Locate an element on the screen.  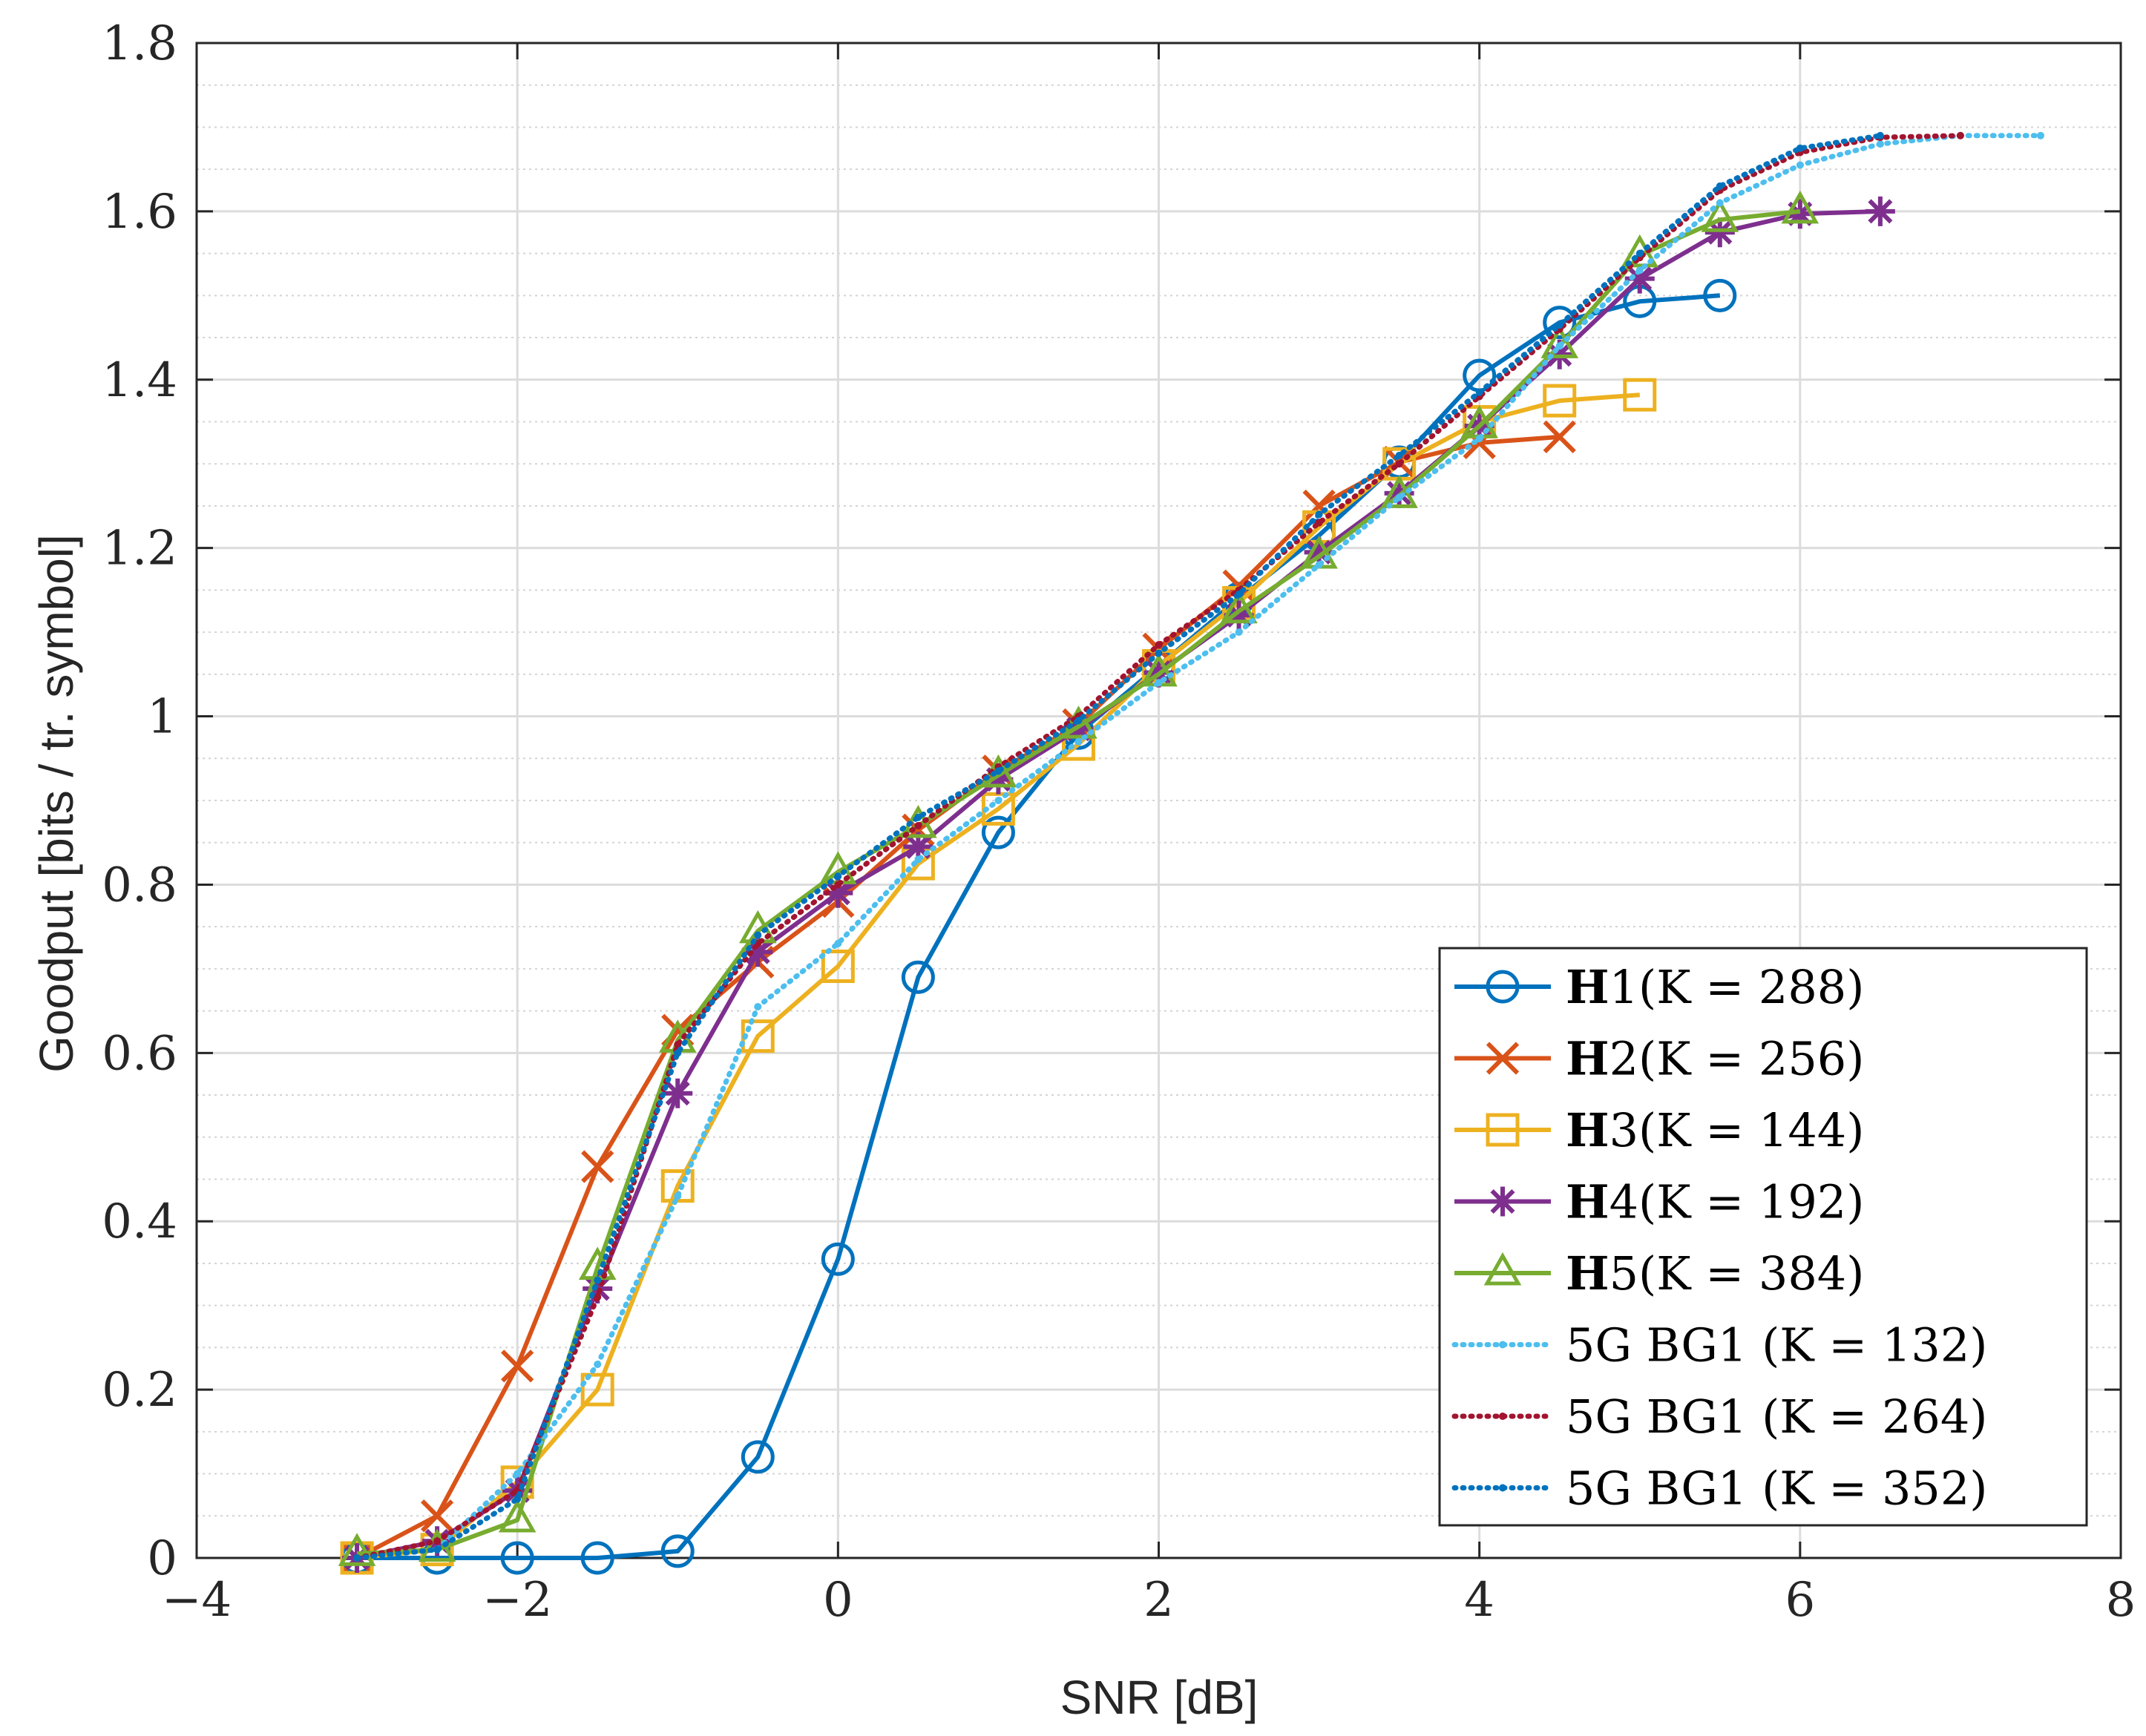
legend-label: 5G BG1 (K = 352) is located at coordinates (1776, 1489).